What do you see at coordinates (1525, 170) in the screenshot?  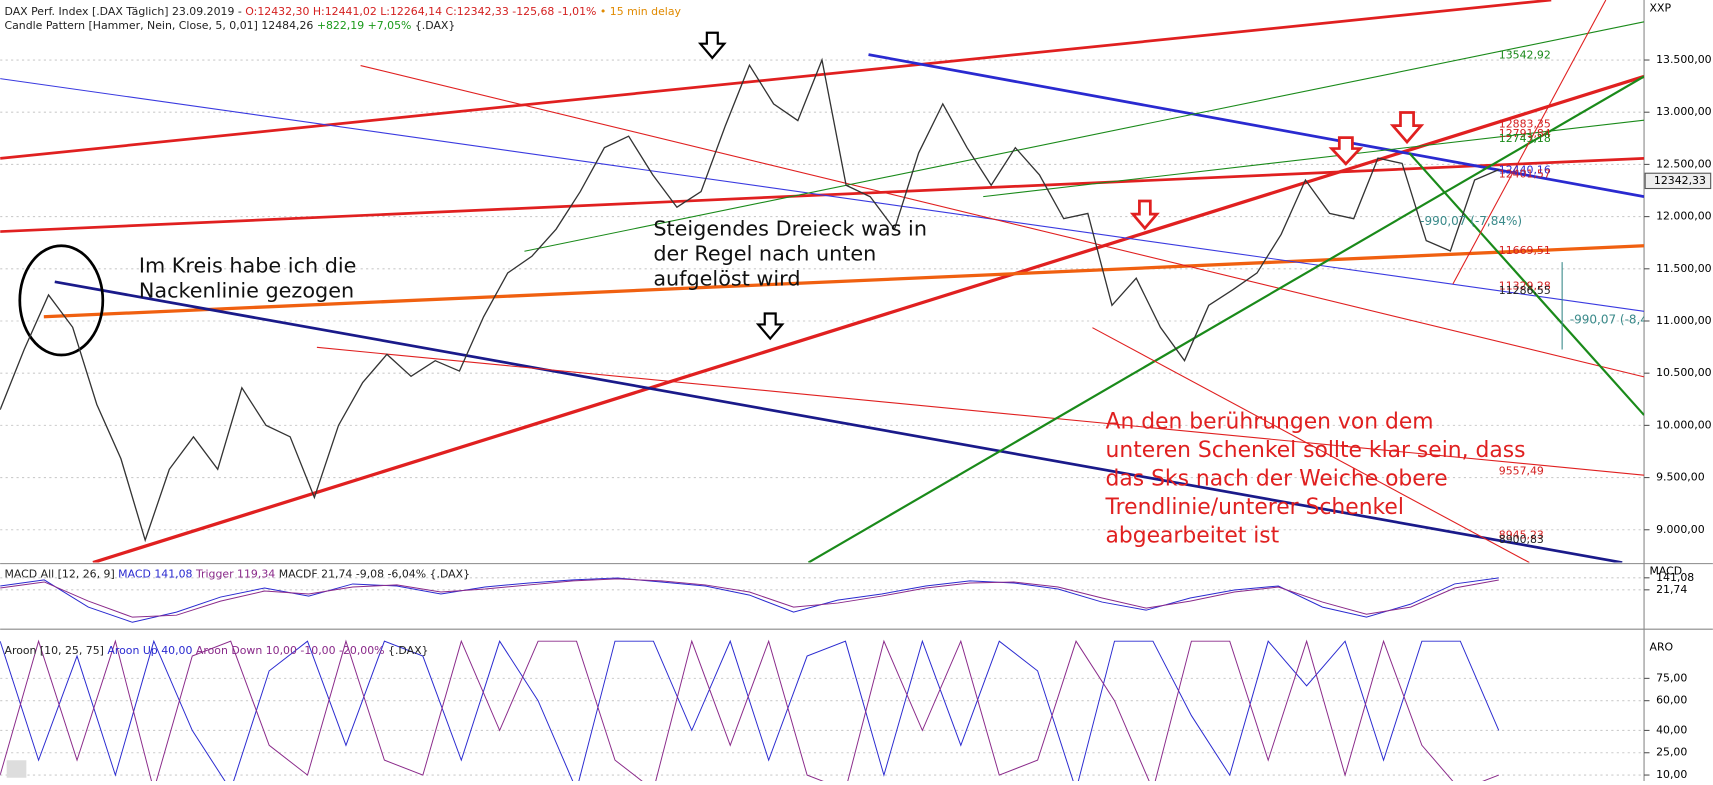 I see `price-label: 12440,16` at bounding box center [1525, 170].